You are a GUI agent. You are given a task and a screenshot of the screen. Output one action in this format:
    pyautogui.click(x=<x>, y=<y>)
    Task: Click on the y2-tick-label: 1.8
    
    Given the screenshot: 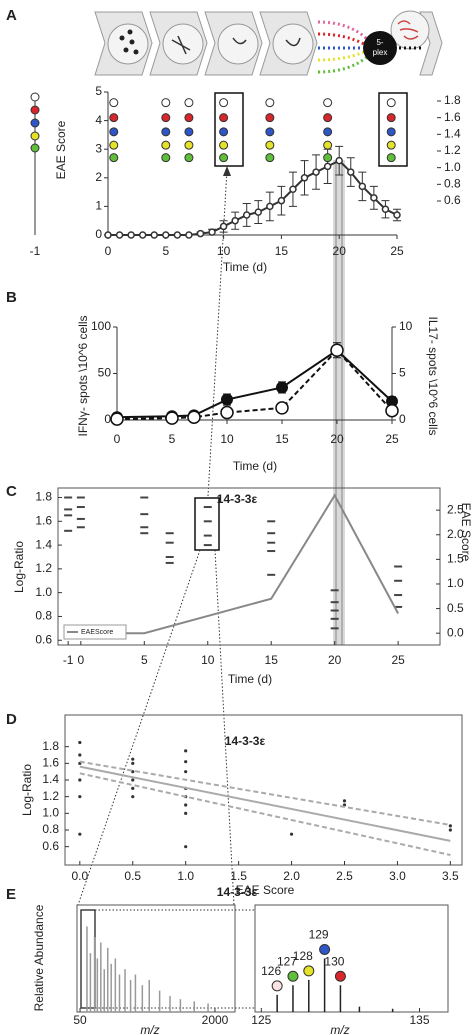 What is the action you would take?
    pyautogui.click(x=452, y=100)
    